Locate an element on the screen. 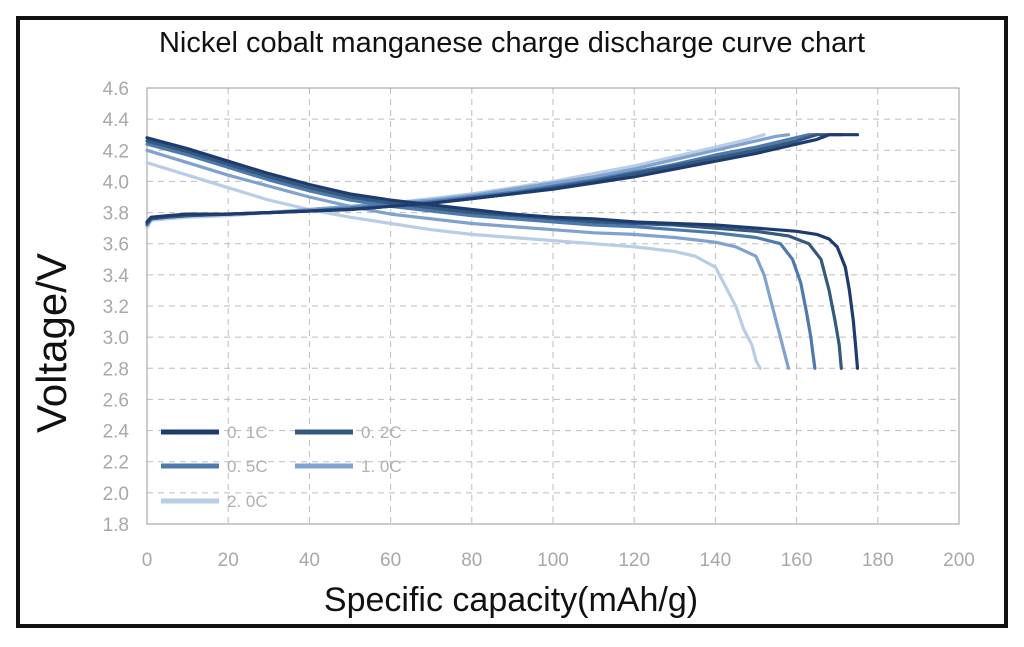  y-tick-label: 4.0 is located at coordinates (116, 182).